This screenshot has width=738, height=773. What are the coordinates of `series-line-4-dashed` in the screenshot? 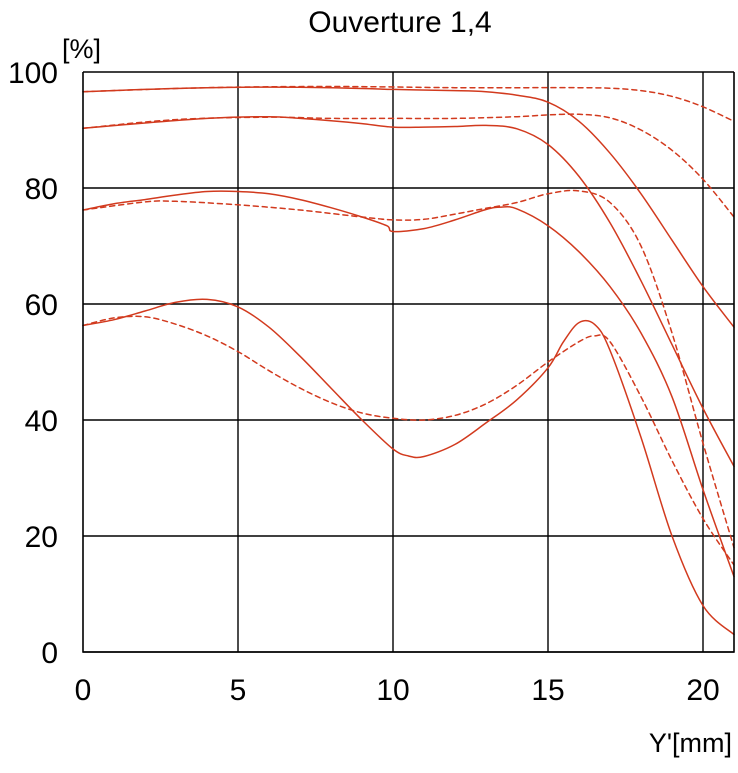 It's located at (408, 165).